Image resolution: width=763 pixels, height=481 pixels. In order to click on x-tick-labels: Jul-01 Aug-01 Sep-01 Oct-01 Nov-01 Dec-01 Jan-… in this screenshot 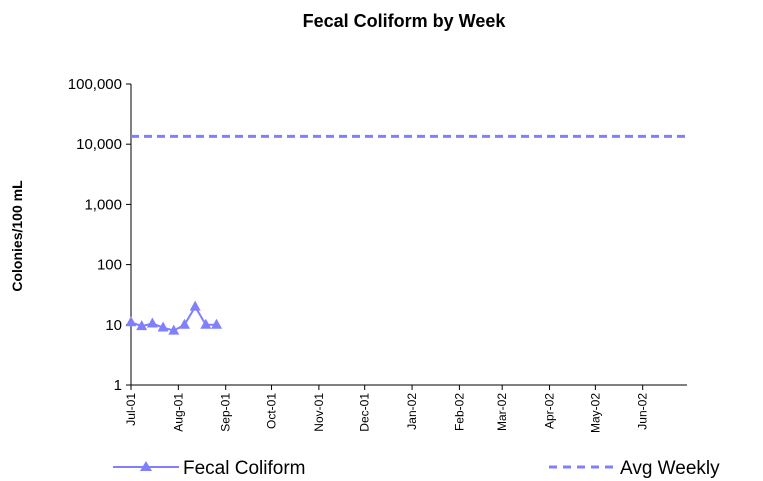, I will do `click(387, 413)`.